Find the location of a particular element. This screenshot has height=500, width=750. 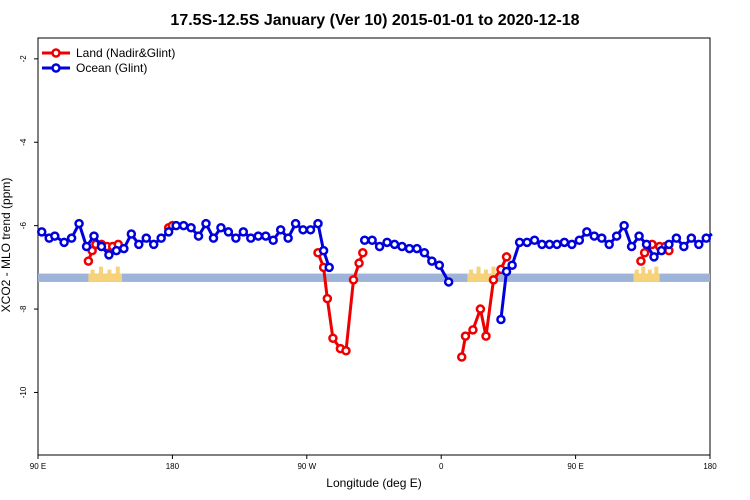

y-tick-label: -4 is located at coordinates (23, 142).